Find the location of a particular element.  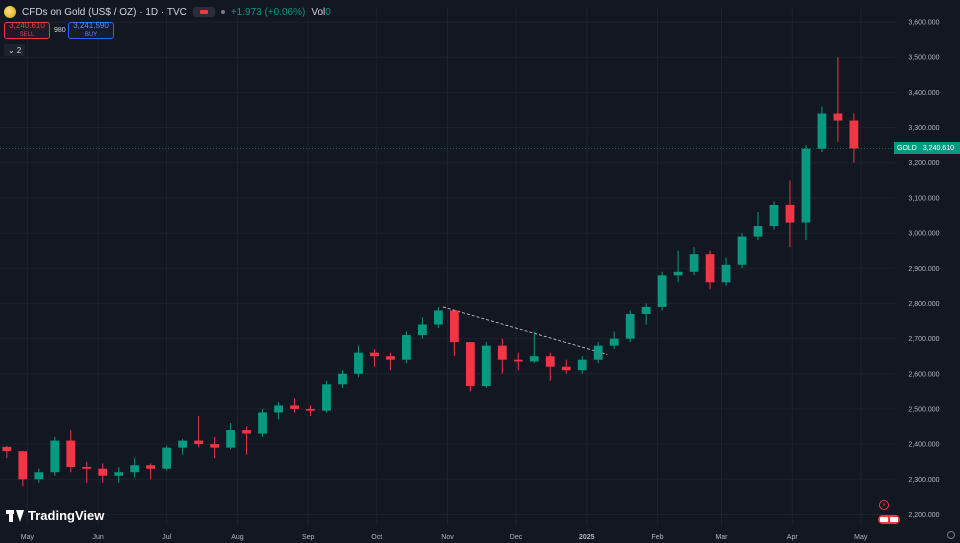

x-tick-label: Apr is located at coordinates (793, 537).